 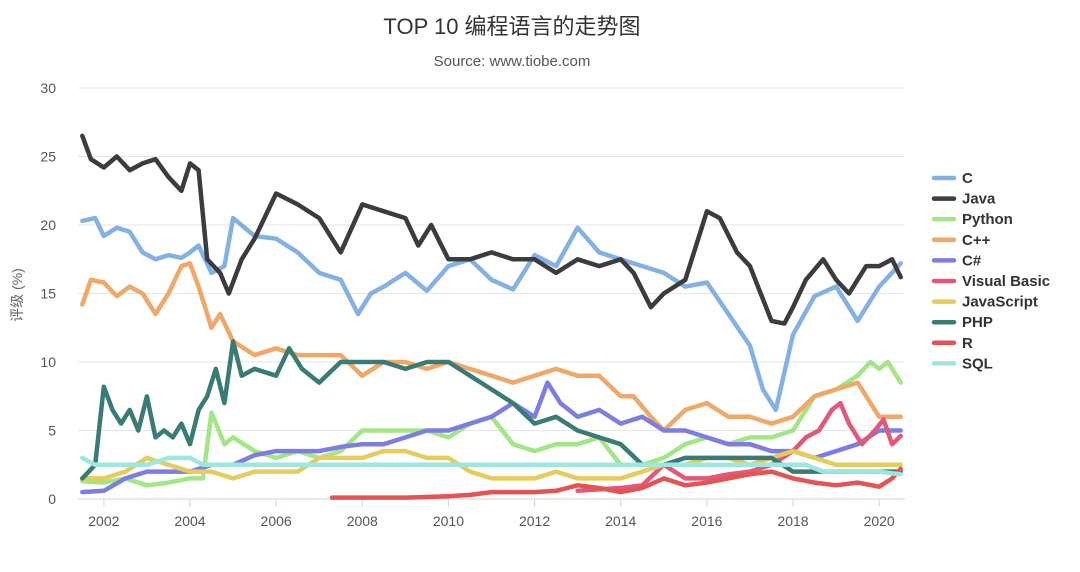 What do you see at coordinates (48, 88) in the screenshot?
I see `y-tick-label: 30` at bounding box center [48, 88].